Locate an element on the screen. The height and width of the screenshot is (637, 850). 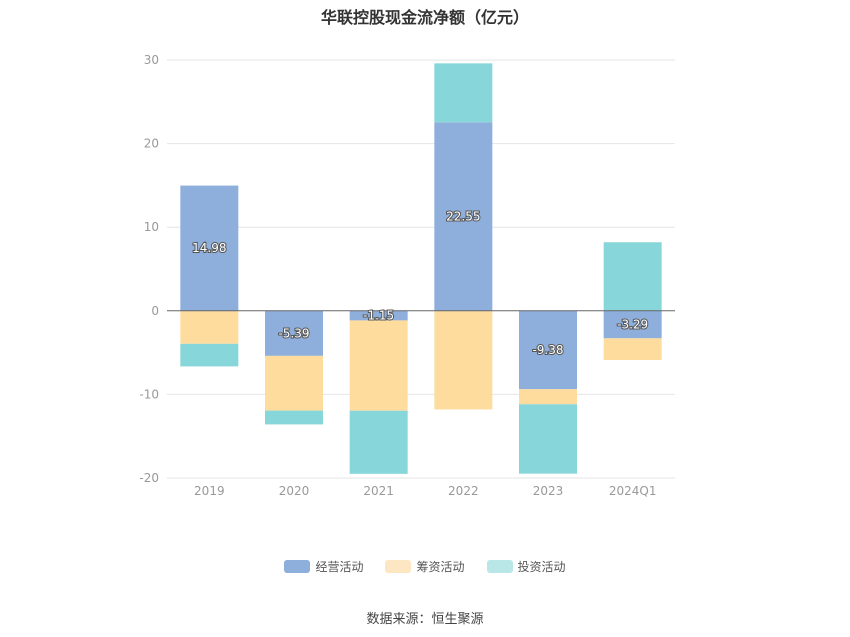
data-labels: 14.98 -5.39 -1.15 22.55 -9.38 -3.29 is located at coordinates (420, 283).